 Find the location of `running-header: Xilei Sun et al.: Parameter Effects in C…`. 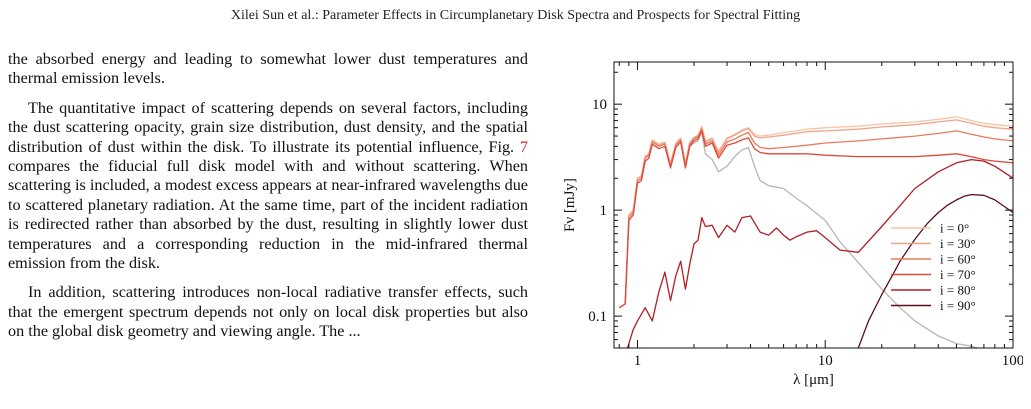

running-header: Xilei Sun et al.: Parameter Effects in C… is located at coordinates (515, 15).